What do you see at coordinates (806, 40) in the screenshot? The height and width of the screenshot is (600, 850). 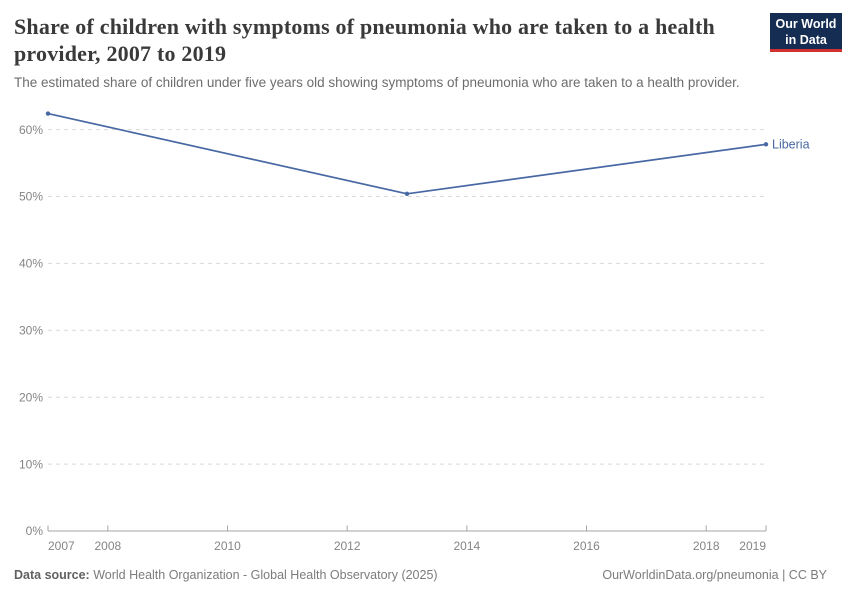 I see `owid-logo-line2: in Data` at bounding box center [806, 40].